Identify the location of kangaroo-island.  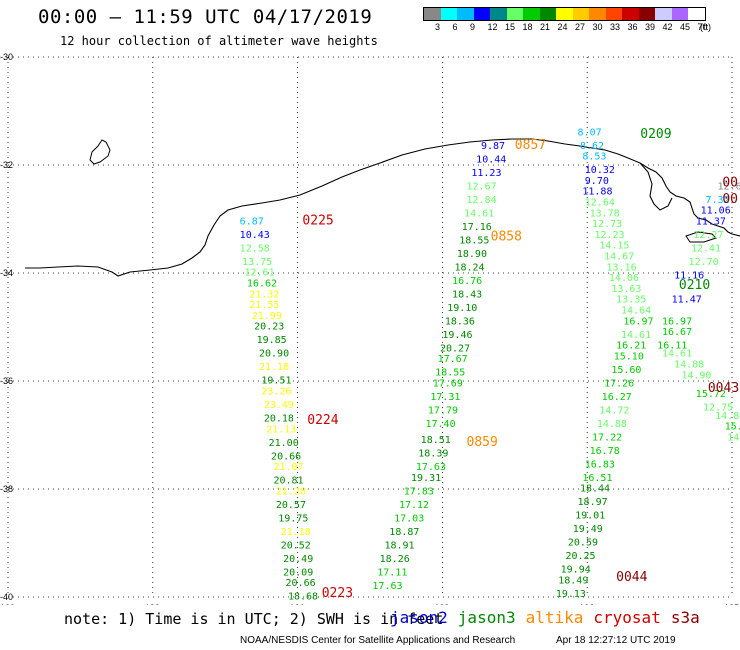
(701, 237).